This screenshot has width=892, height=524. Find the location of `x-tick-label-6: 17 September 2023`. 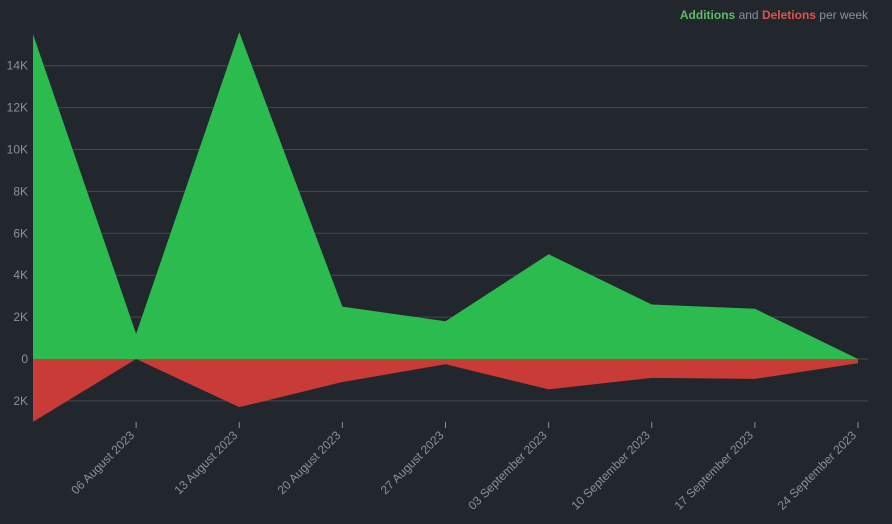

x-tick-label-6: 17 September 2023 is located at coordinates (714, 470).